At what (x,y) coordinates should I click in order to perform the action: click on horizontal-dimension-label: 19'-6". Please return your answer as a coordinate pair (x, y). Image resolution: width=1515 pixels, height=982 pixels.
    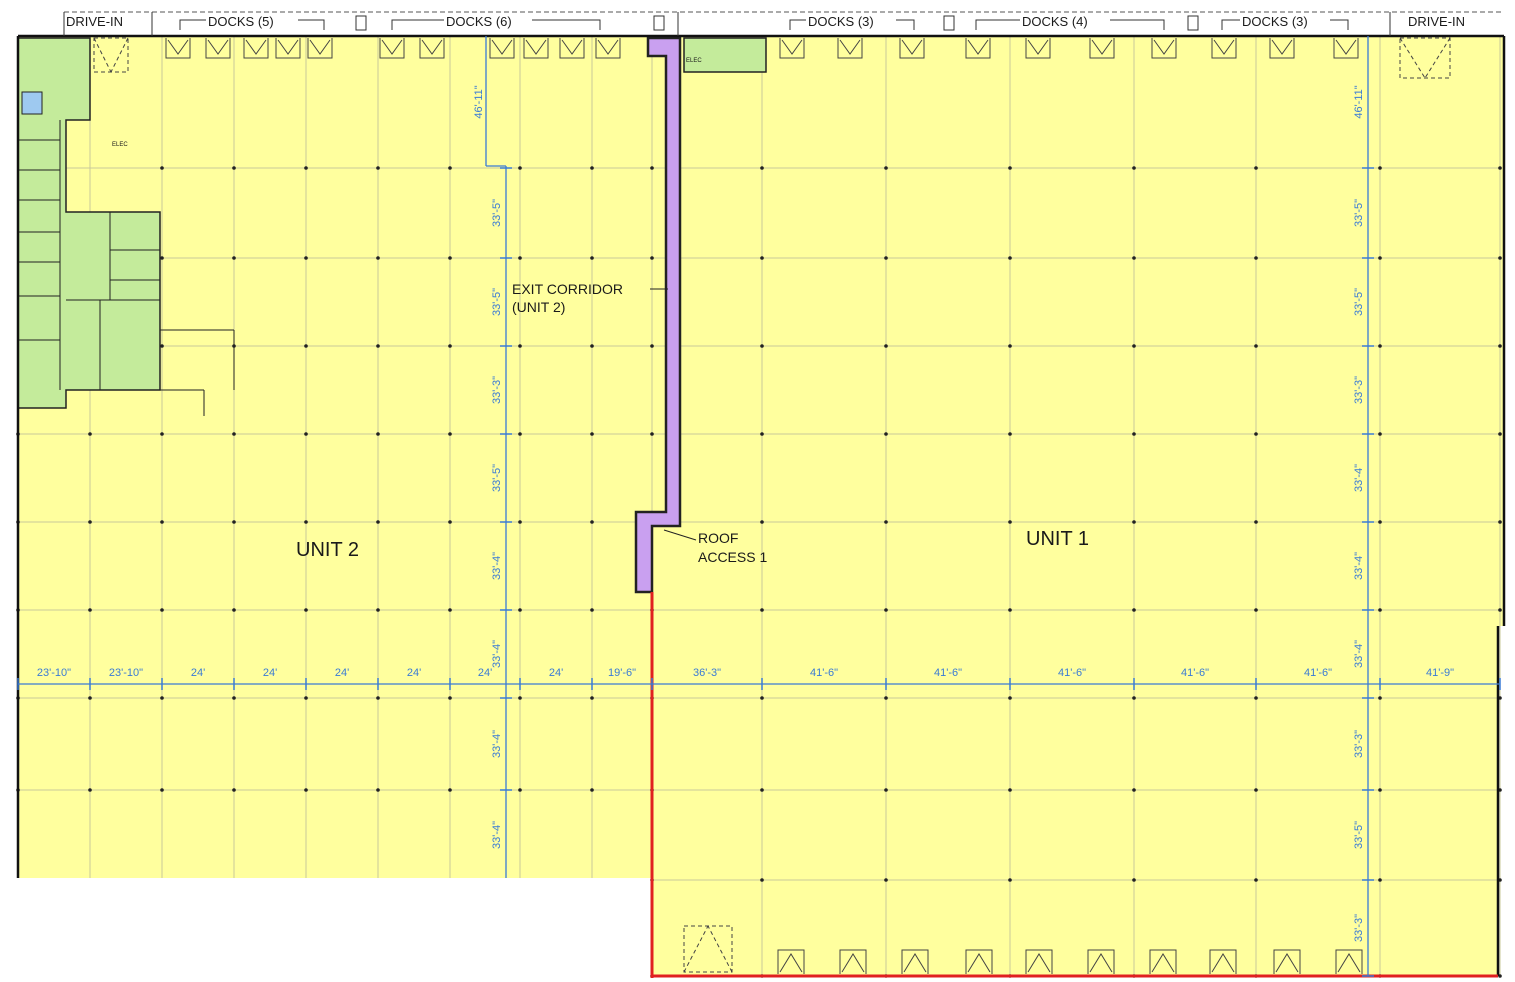
    Looking at the image, I should click on (622, 673).